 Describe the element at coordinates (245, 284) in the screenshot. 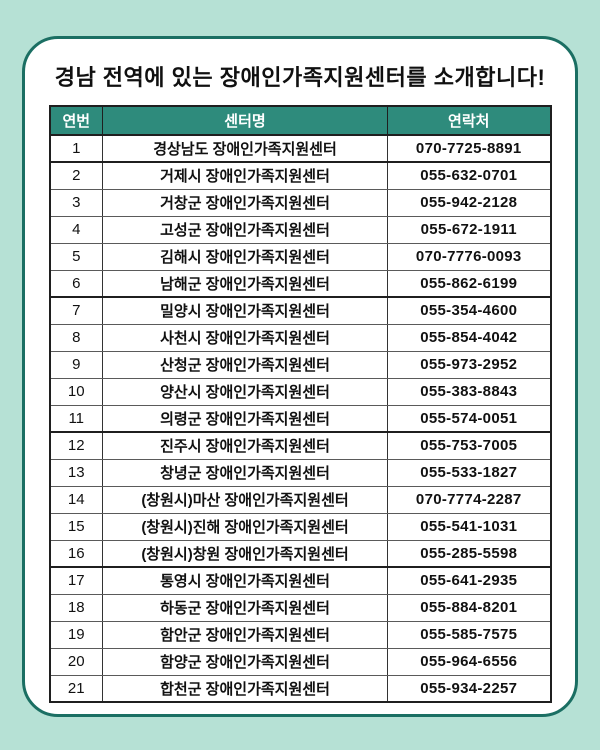

I see `center-name-cell: 남해군 장애인가족지원센터` at that location.